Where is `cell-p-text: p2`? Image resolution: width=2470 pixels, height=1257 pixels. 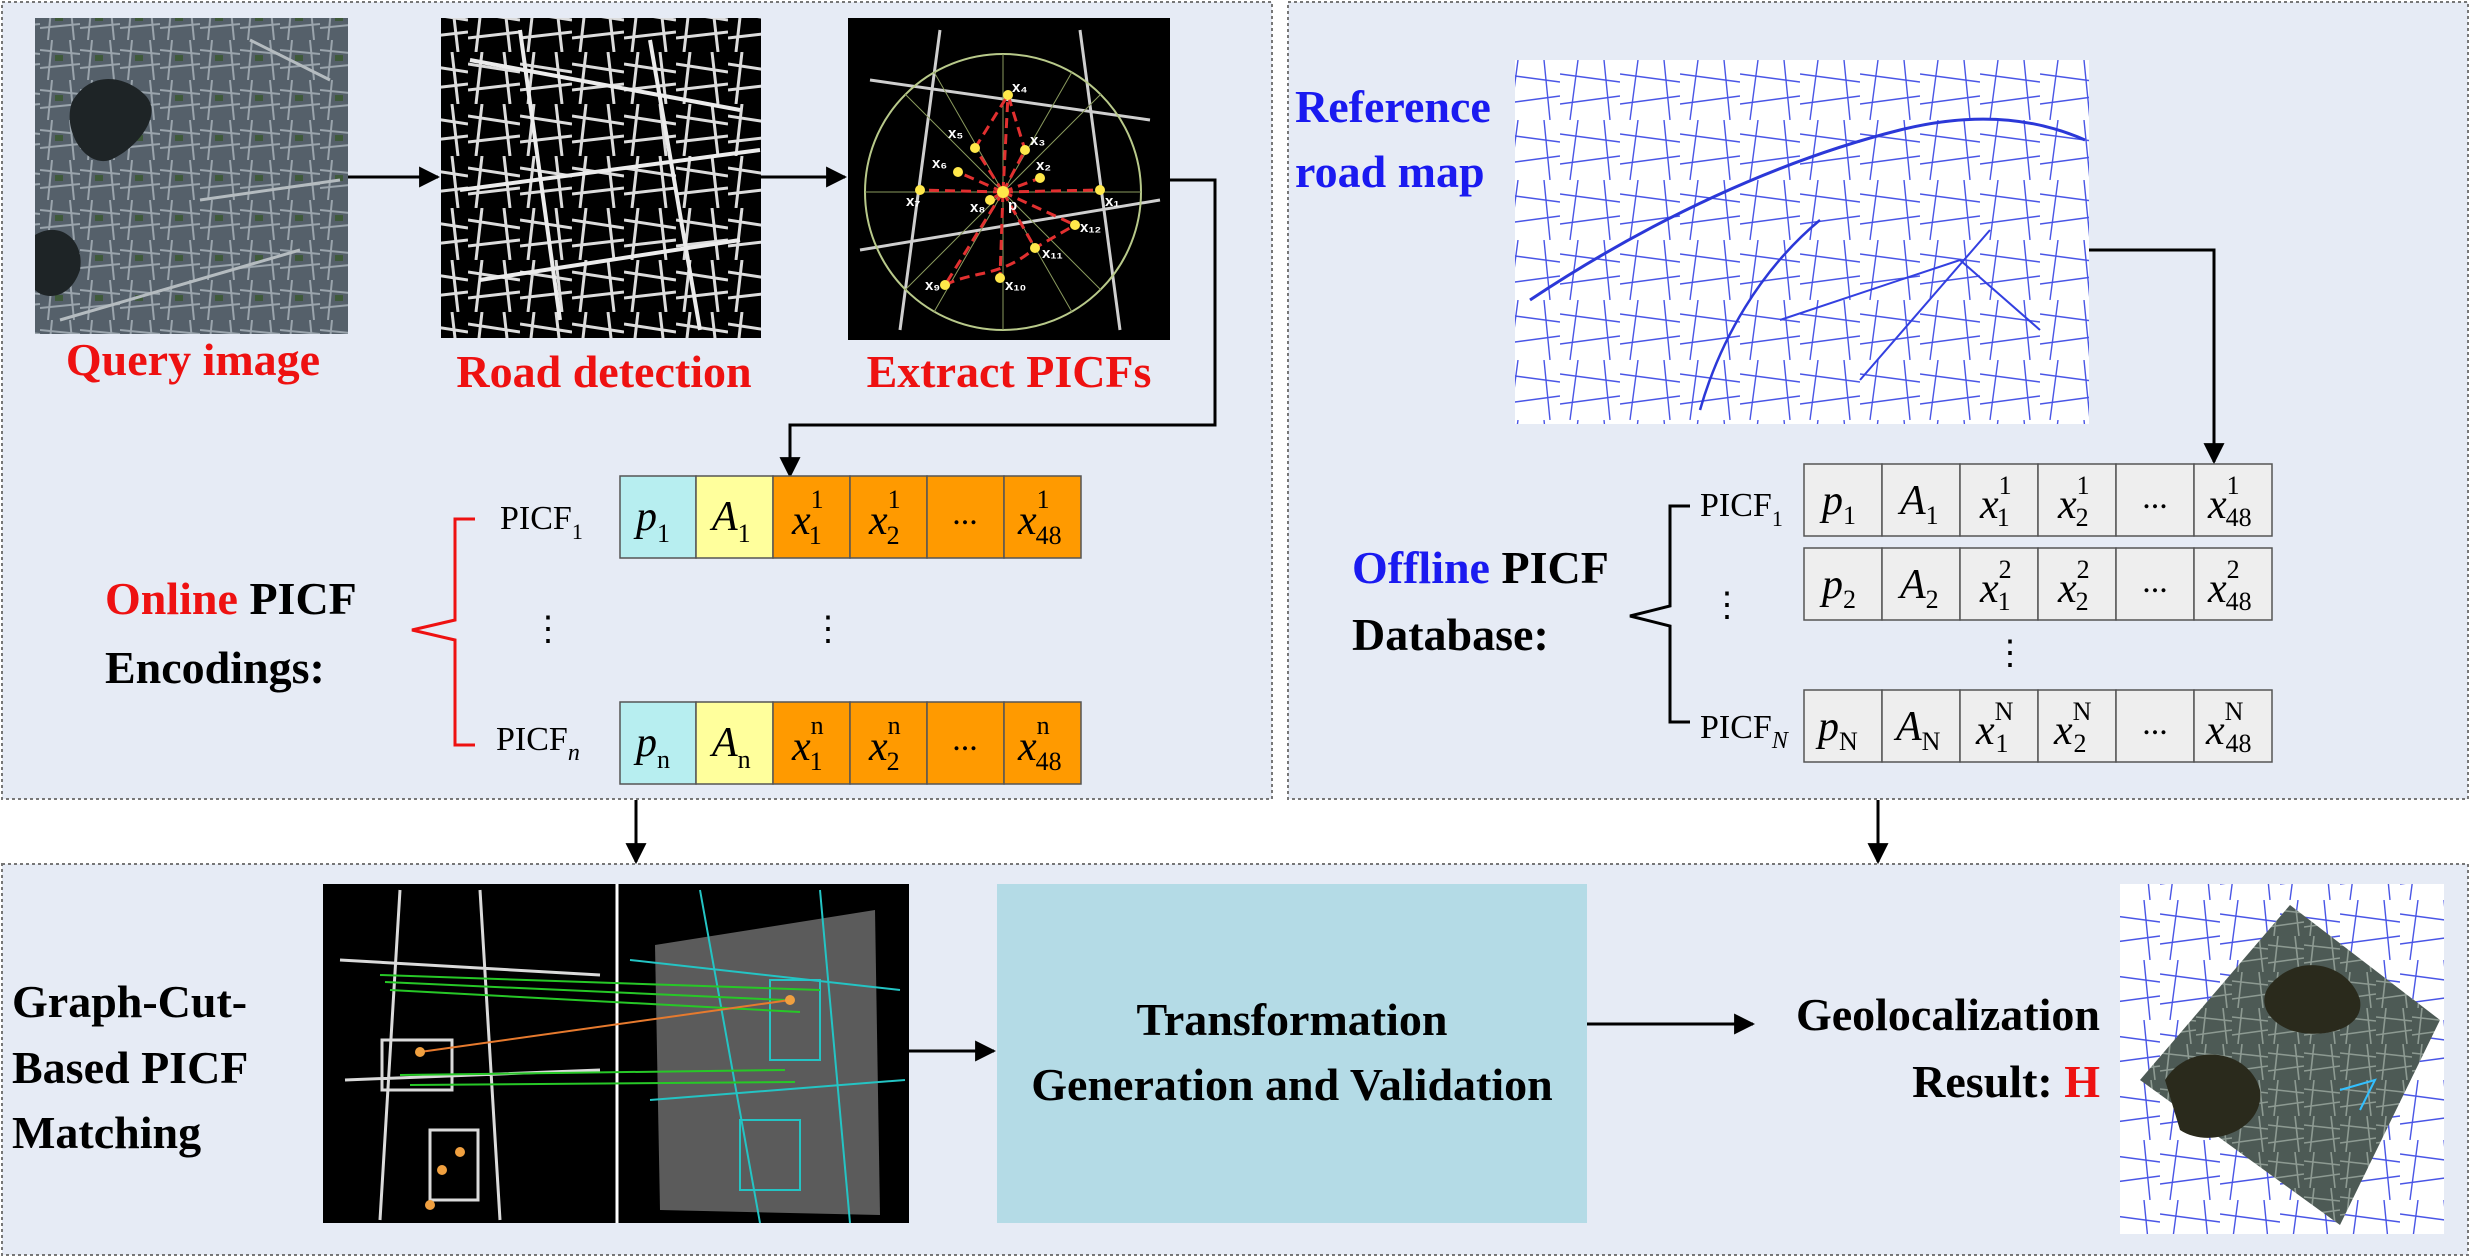
cell-p-text: p2 is located at coordinates (1837, 588).